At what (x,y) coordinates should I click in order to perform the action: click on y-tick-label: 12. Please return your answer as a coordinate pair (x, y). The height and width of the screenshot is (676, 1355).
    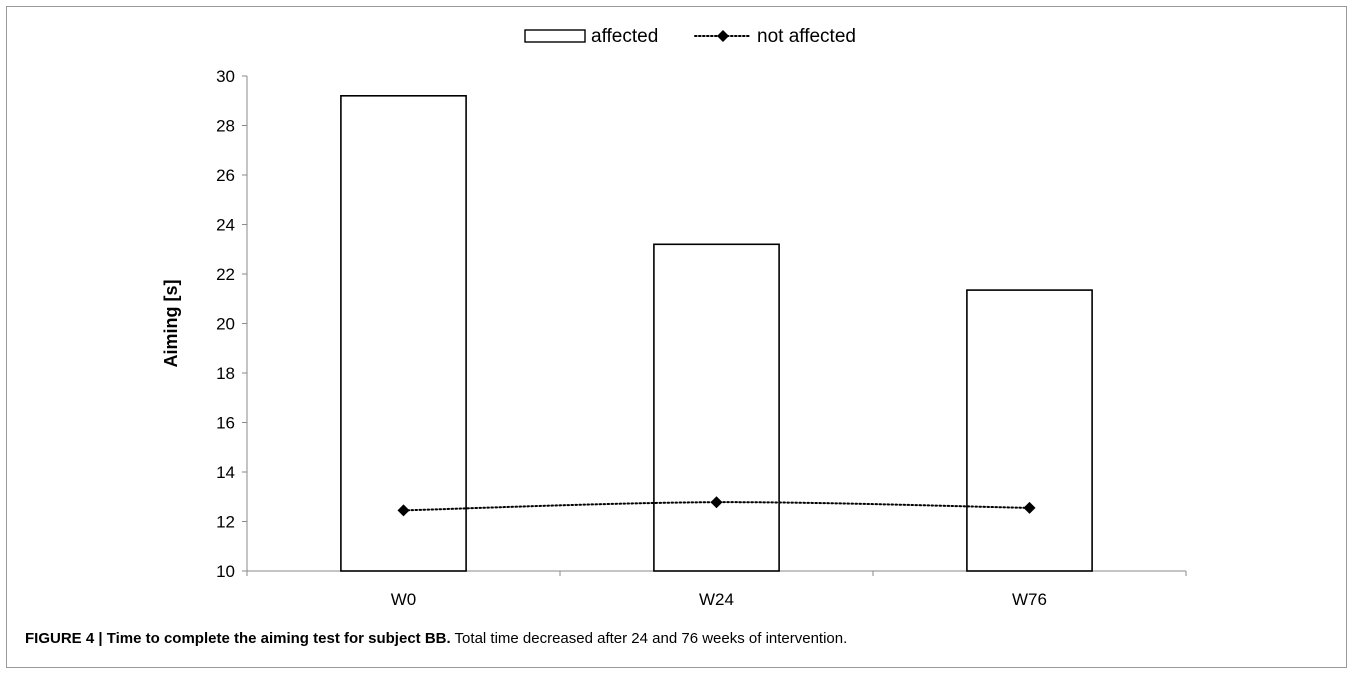
    Looking at the image, I should click on (225, 522).